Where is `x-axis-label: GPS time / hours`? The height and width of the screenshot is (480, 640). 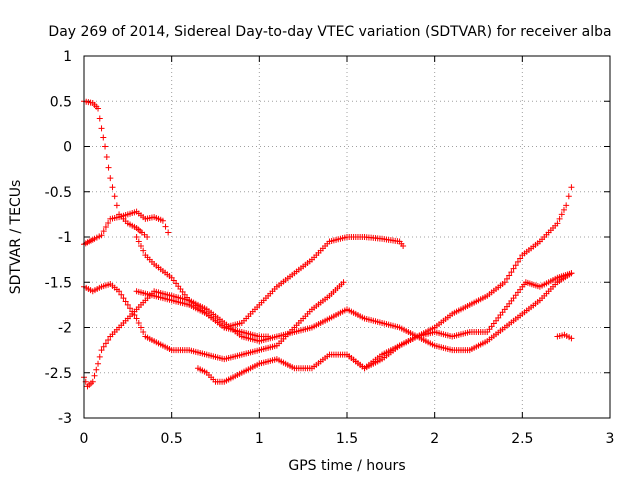 x-axis-label: GPS time / hours is located at coordinates (346, 466).